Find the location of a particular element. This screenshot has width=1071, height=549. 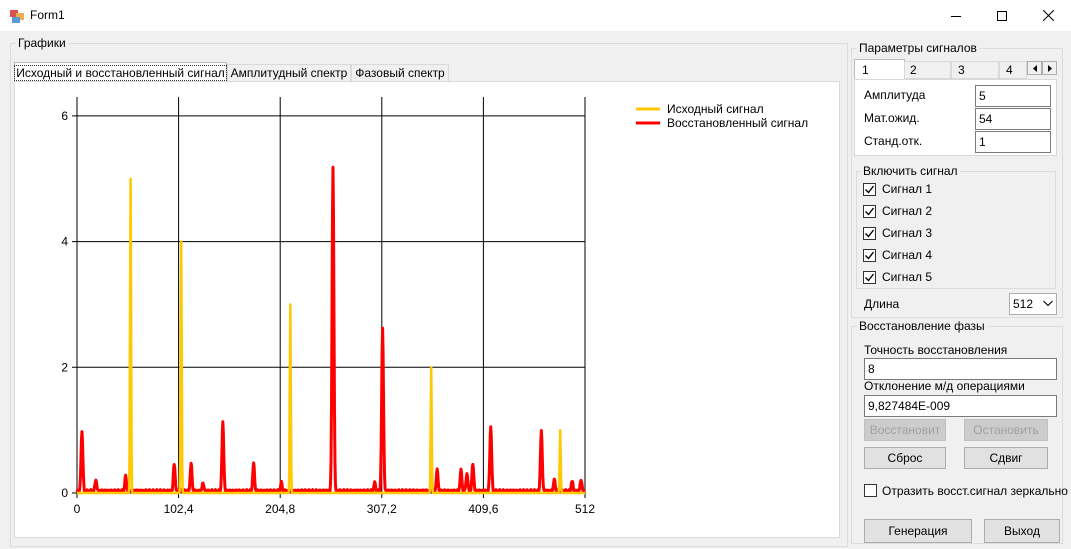

length-value: 512 is located at coordinates (1023, 304).